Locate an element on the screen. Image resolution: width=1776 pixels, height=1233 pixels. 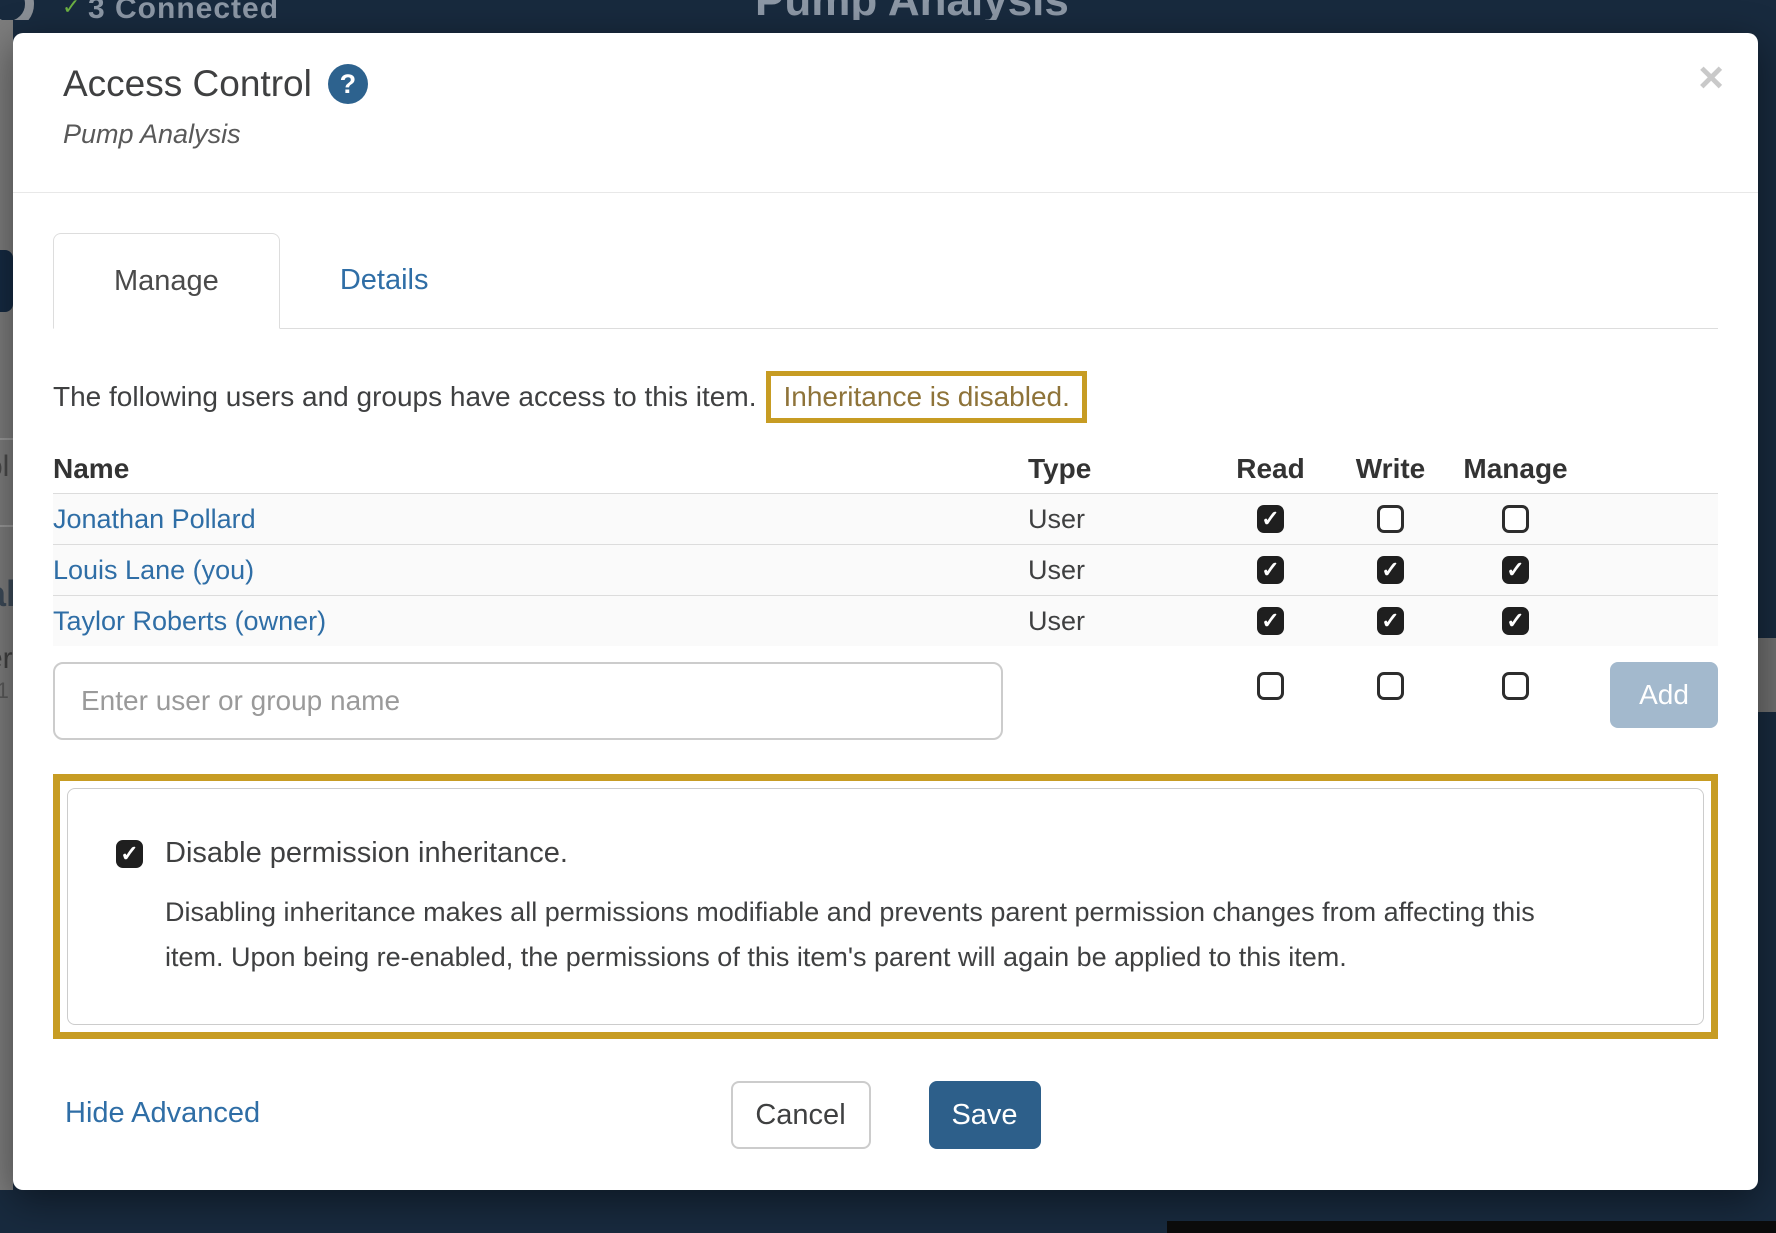
cancel-button: Cancel is located at coordinates (800, 1115).